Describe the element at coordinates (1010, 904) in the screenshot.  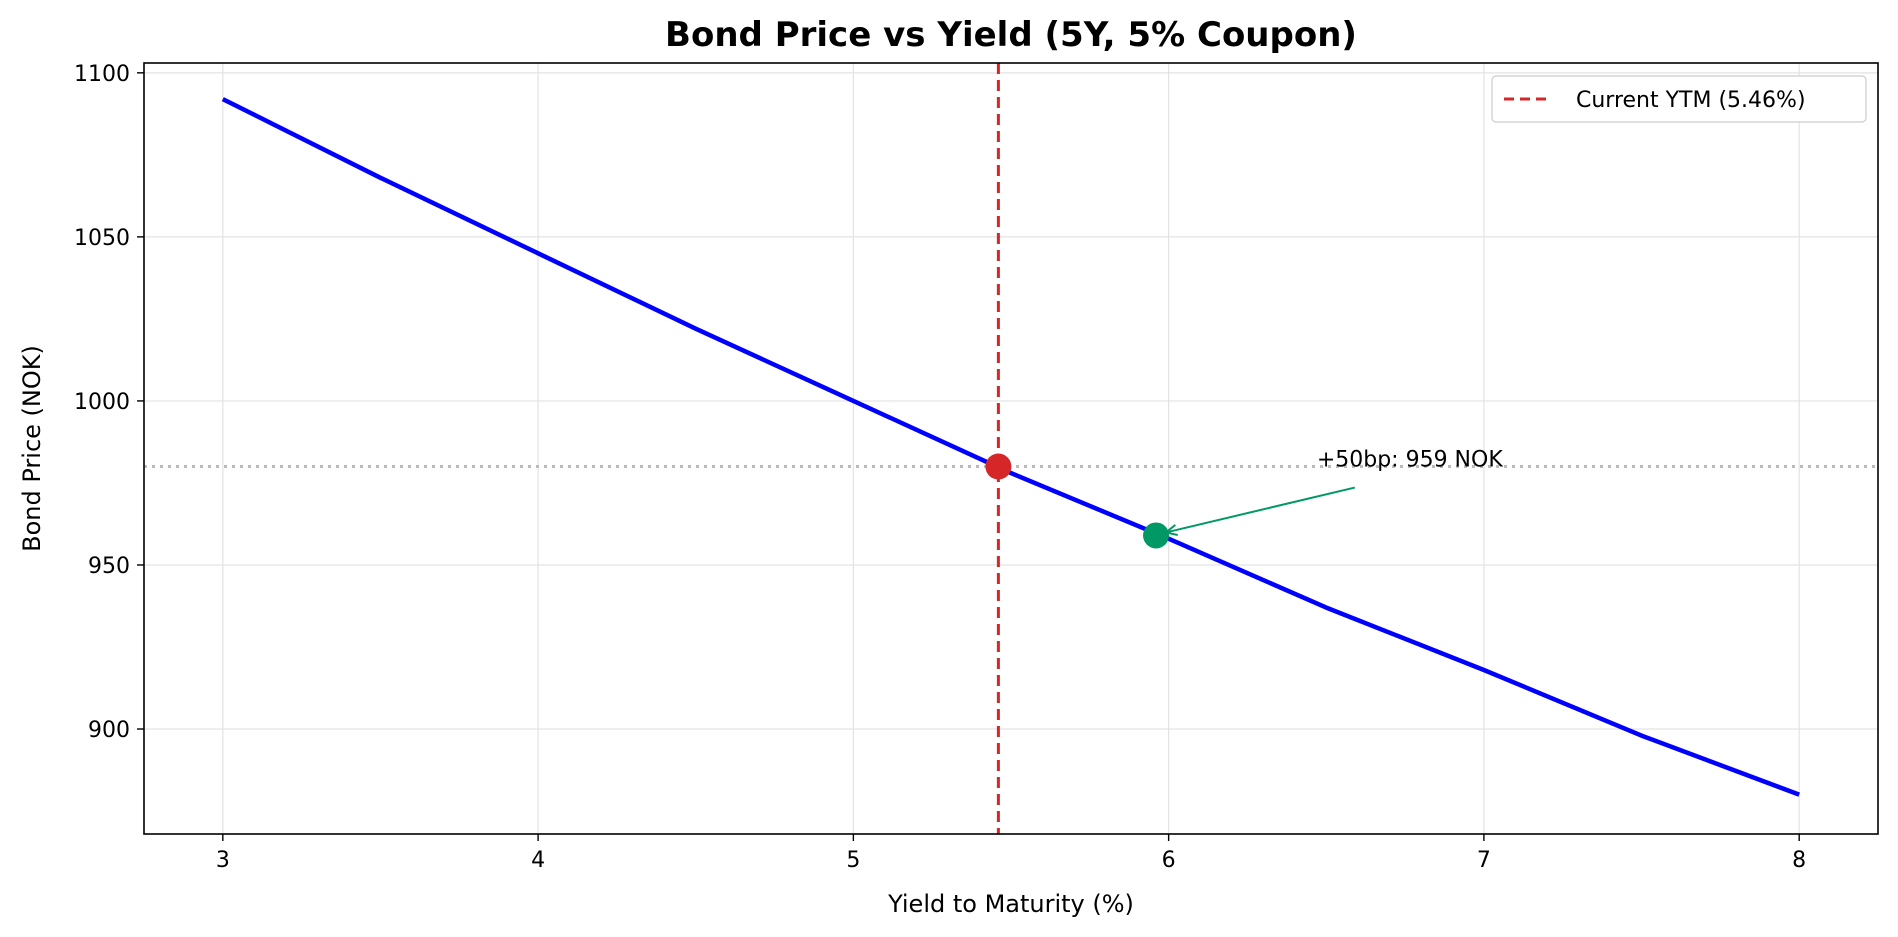
I see `x-axis-label: Yield to Maturity (%)` at that location.